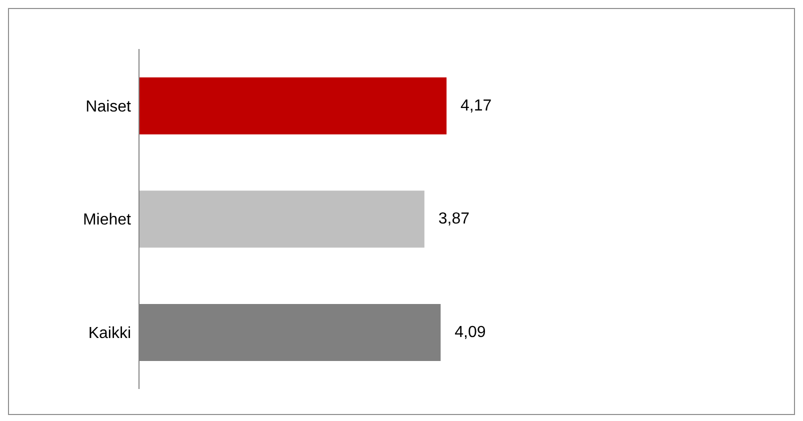 The image size is (803, 421). What do you see at coordinates (109, 107) in the screenshot?
I see `y-tick-label: Naiset` at bounding box center [109, 107].